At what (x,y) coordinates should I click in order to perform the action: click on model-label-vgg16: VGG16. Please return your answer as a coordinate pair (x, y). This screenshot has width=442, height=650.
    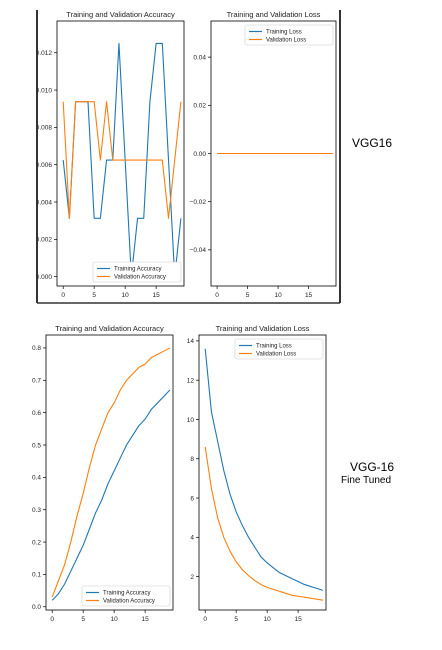
    Looking at the image, I should click on (372, 143).